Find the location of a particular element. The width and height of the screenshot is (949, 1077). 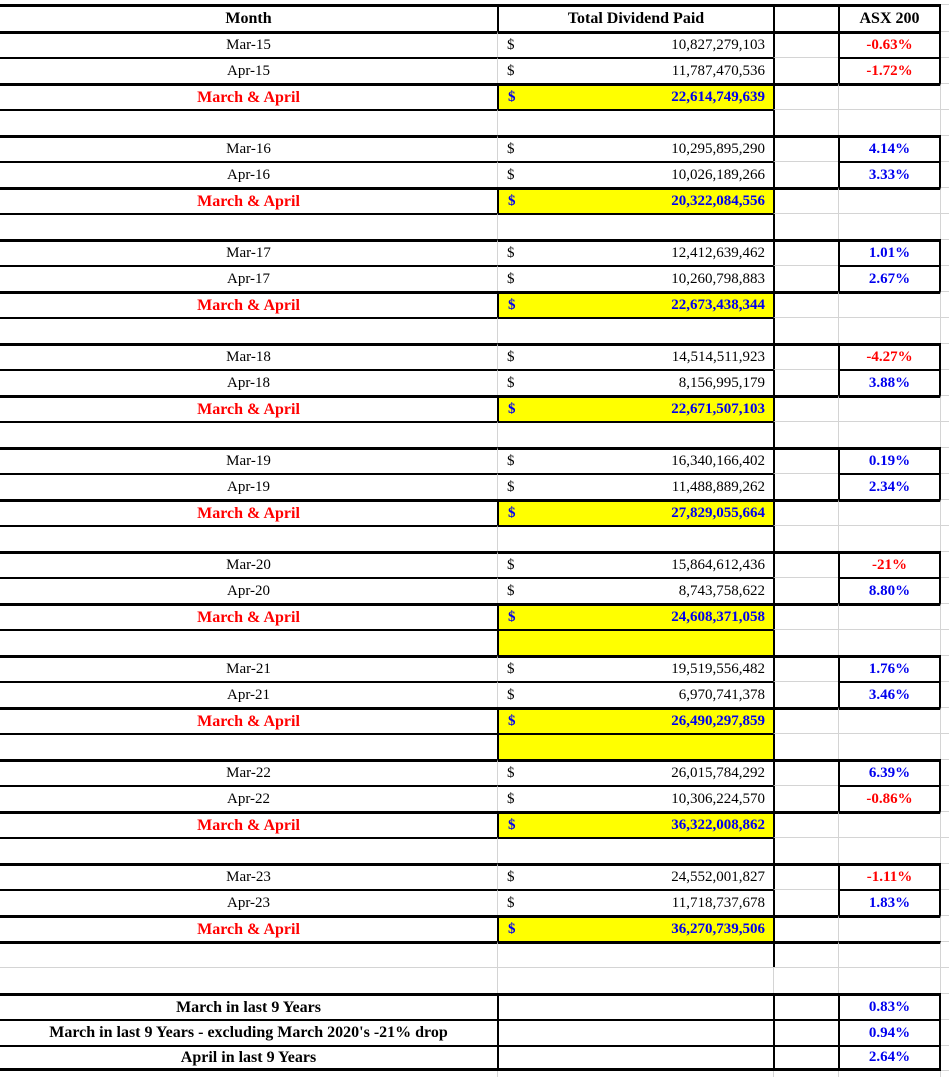

cell-total-dividend: $24,608,371,058 is located at coordinates (635, 616).